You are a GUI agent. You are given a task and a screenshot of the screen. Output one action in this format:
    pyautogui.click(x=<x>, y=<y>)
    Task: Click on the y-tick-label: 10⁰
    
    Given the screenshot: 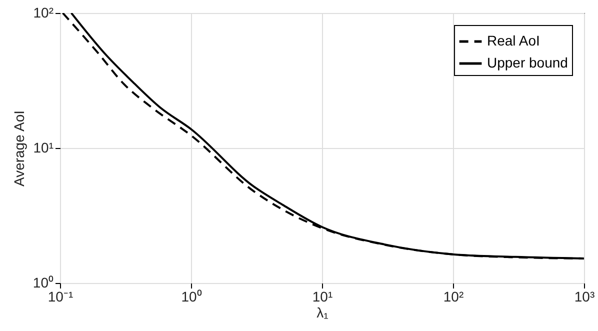 What is the action you would take?
    pyautogui.click(x=43, y=282)
    